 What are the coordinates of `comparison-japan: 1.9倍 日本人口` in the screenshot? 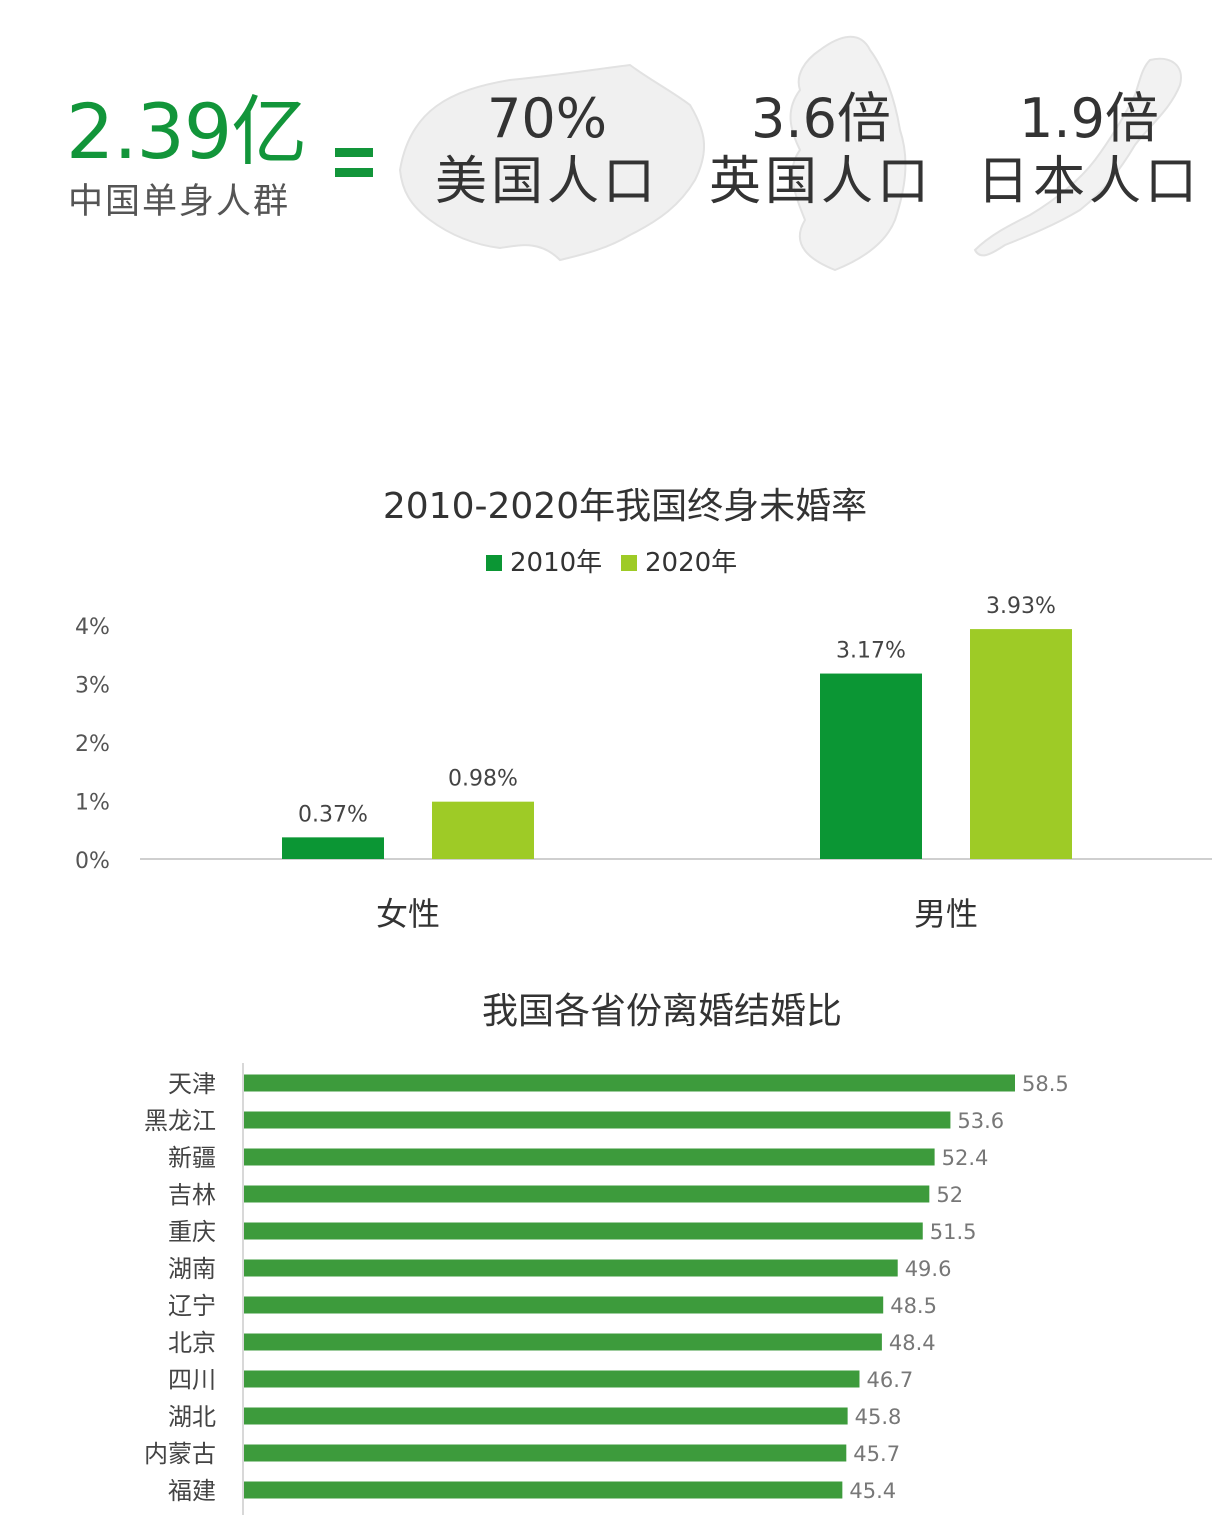 It's located at (1089, 151).